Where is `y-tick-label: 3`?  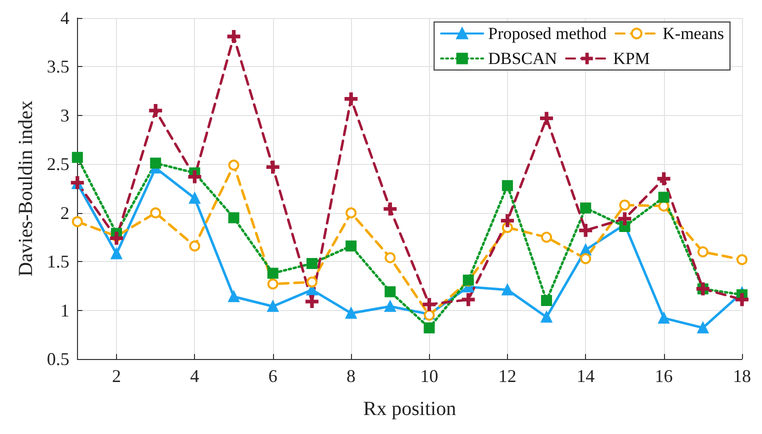
y-tick-label: 3 is located at coordinates (65, 115).